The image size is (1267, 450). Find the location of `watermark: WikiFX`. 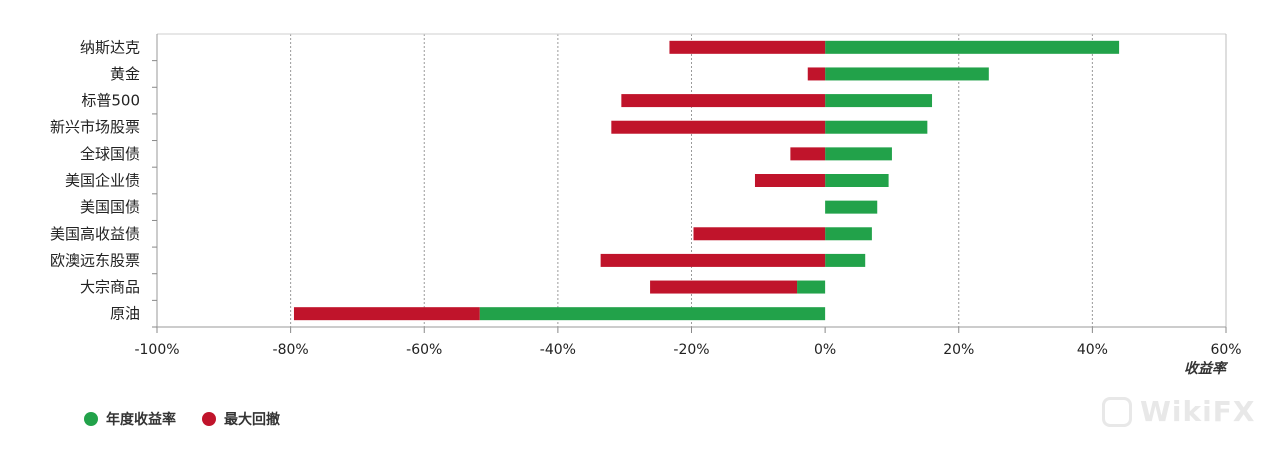

watermark: WikiFX is located at coordinates (1178, 411).